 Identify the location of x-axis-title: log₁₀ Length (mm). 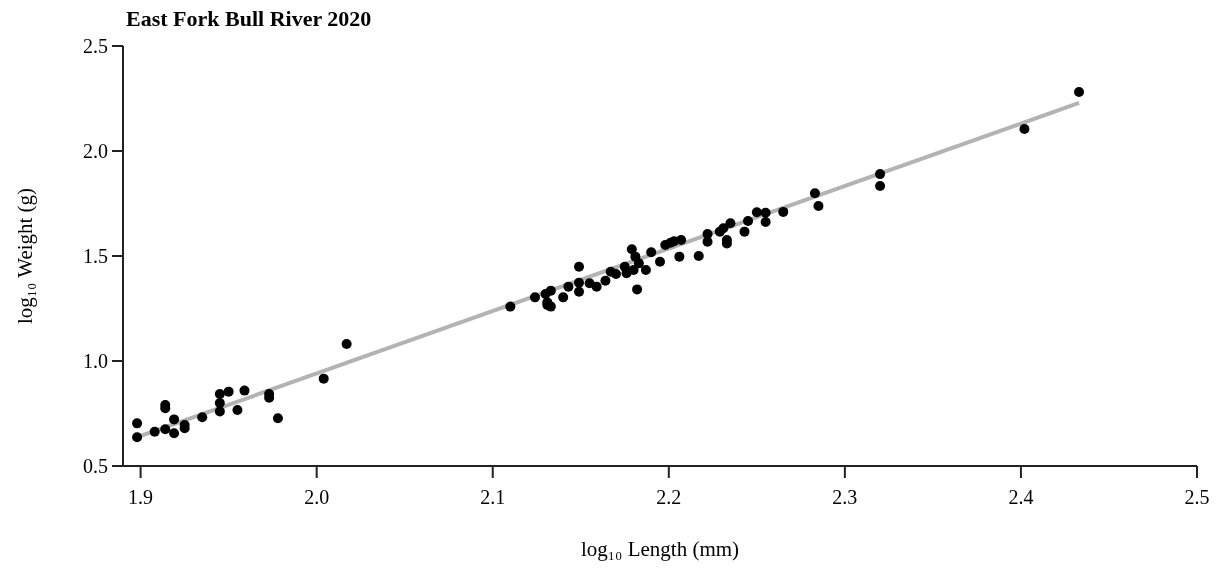
(660, 549).